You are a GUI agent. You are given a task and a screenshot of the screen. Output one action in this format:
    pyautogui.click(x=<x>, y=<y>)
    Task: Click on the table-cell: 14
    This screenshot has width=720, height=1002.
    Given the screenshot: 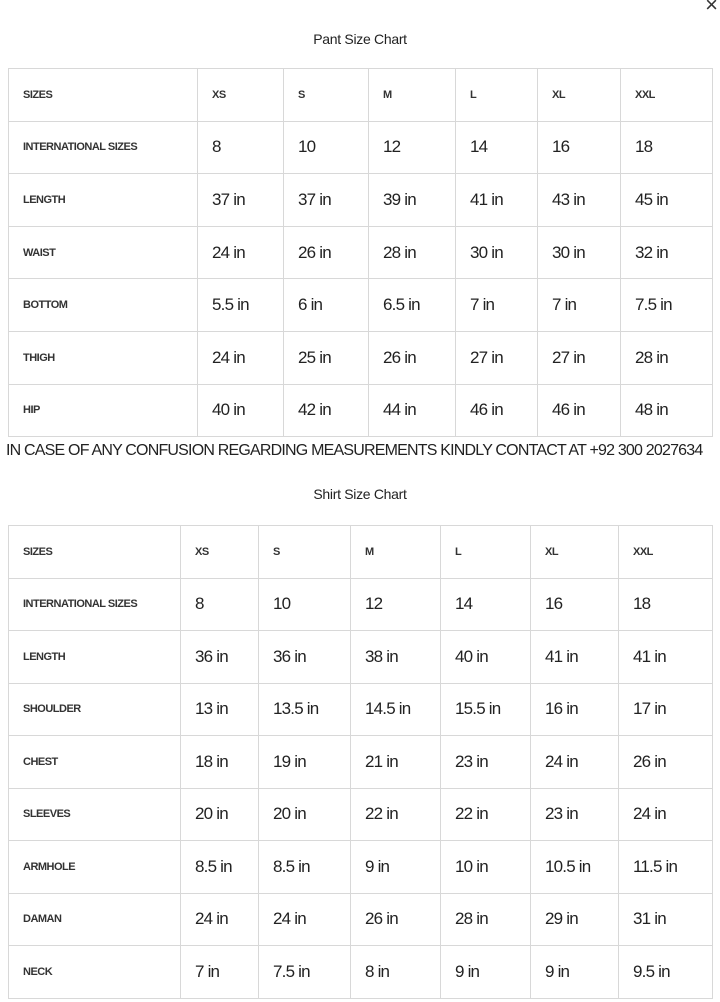 What is the action you would take?
    pyautogui.click(x=496, y=147)
    